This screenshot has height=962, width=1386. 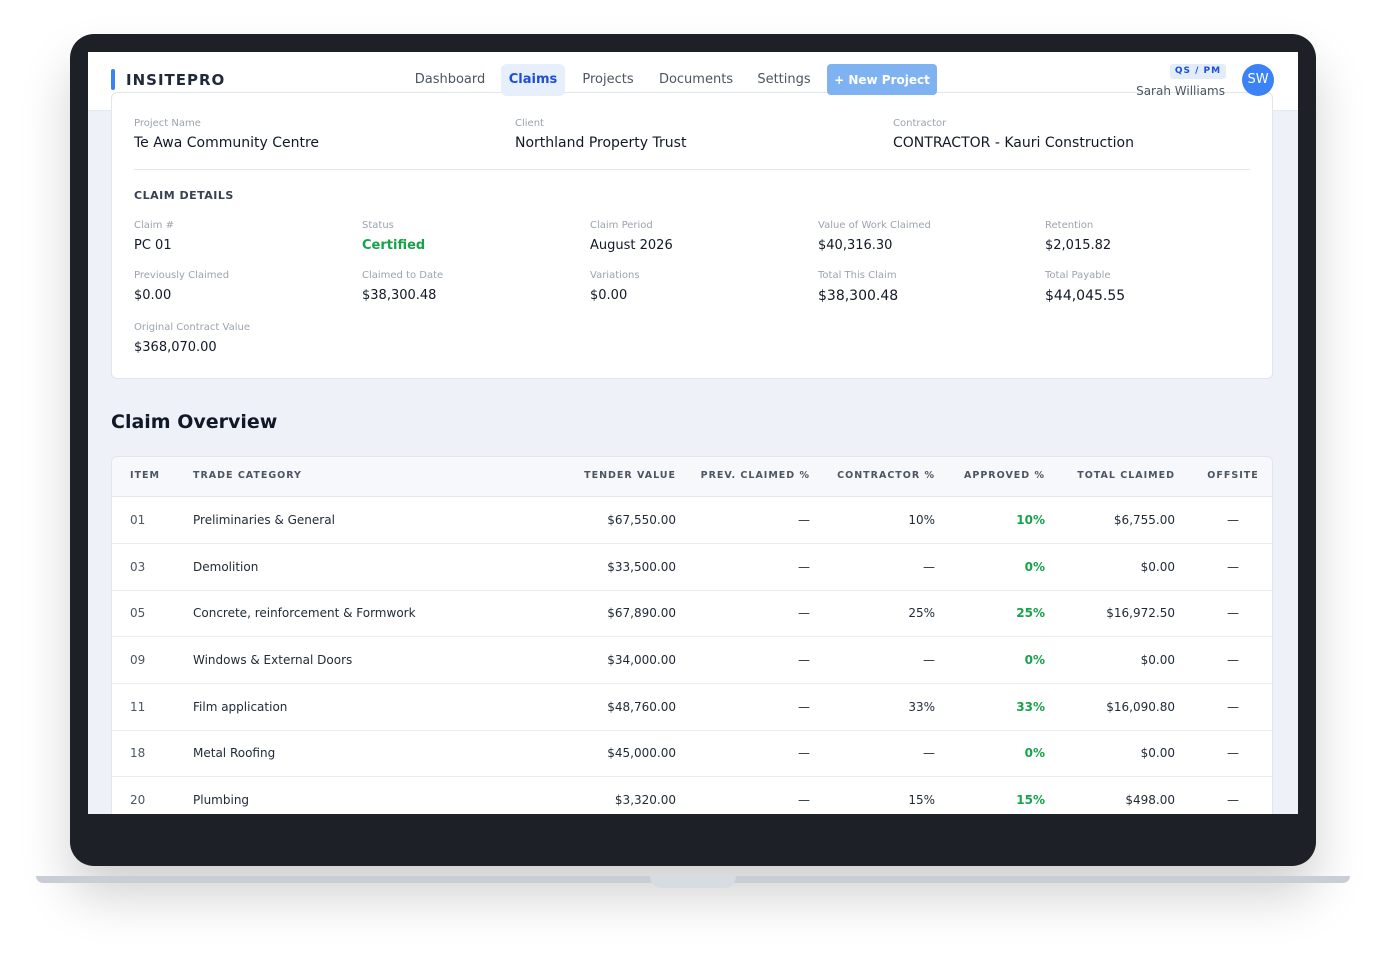 I want to click on new-project-label: + New Project, so click(x=882, y=80).